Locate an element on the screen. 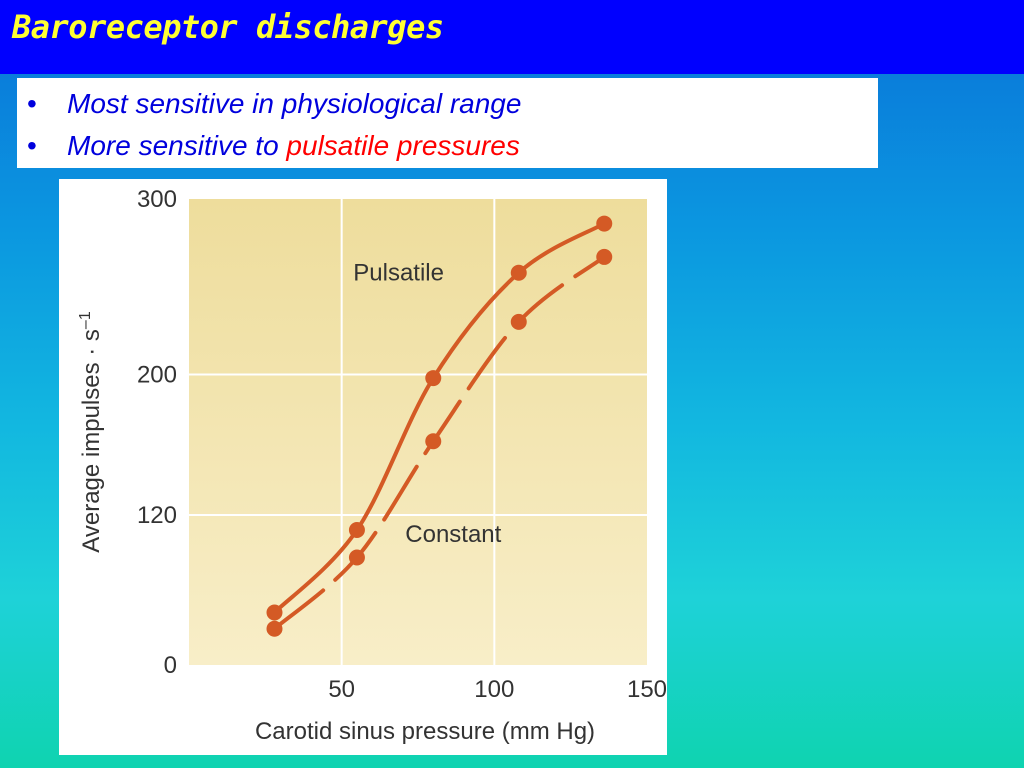  bullet-item: • Most sensitive in physiological range is located at coordinates (447, 107).